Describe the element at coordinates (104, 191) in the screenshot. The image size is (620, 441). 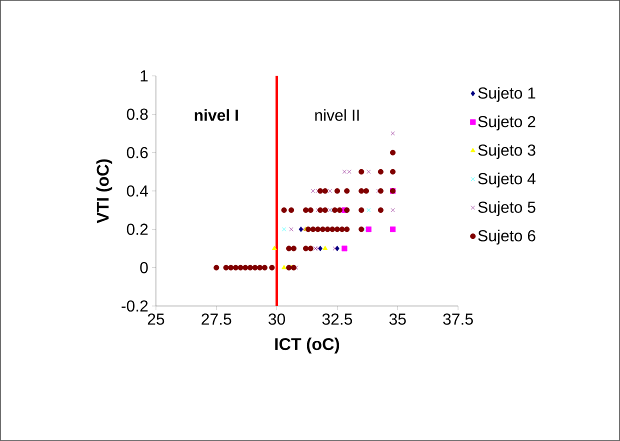
I see `y-axis-title: VTI (oC)` at that location.